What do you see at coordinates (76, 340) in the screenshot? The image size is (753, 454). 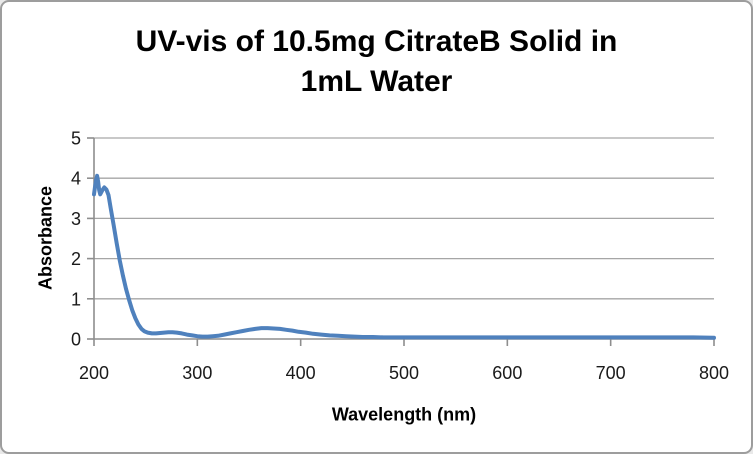 I see `y-tick-label-0: 0` at bounding box center [76, 340].